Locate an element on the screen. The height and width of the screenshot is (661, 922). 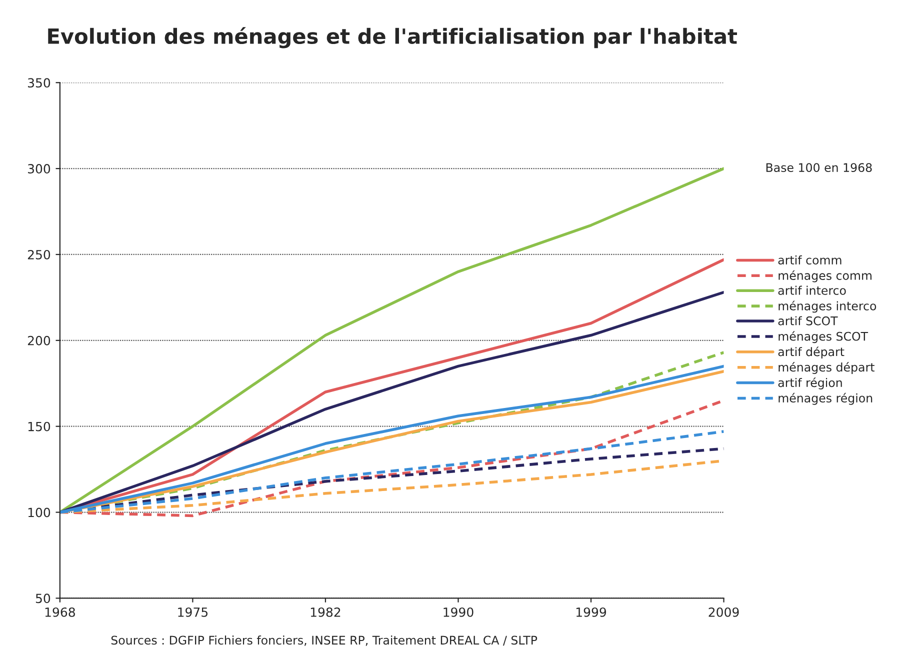
y-tick-label: 250 is located at coordinates (39, 255).